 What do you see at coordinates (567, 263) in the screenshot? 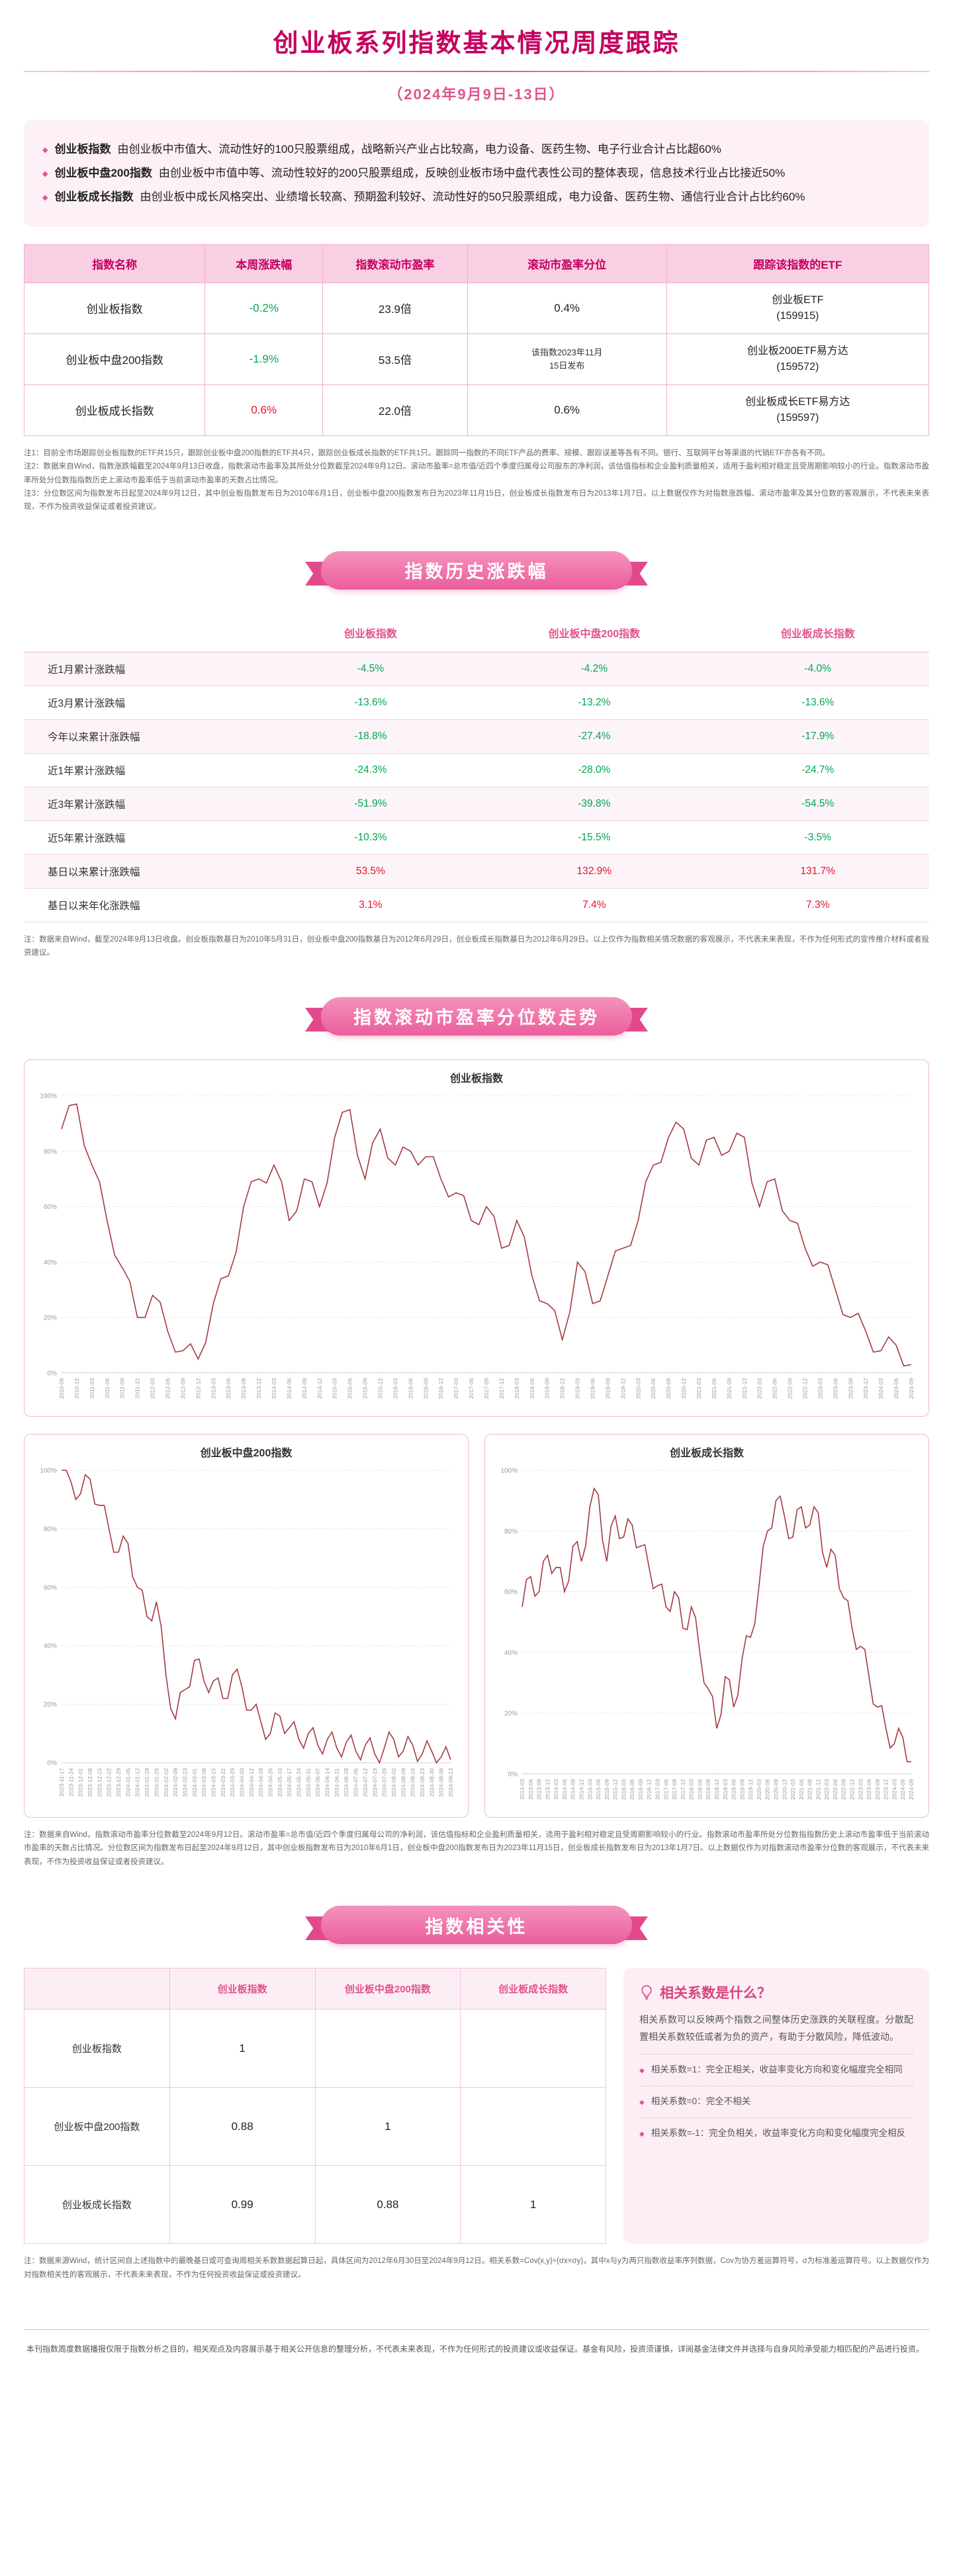
I see `column-header: 滚动市盈率分位` at bounding box center [567, 263].